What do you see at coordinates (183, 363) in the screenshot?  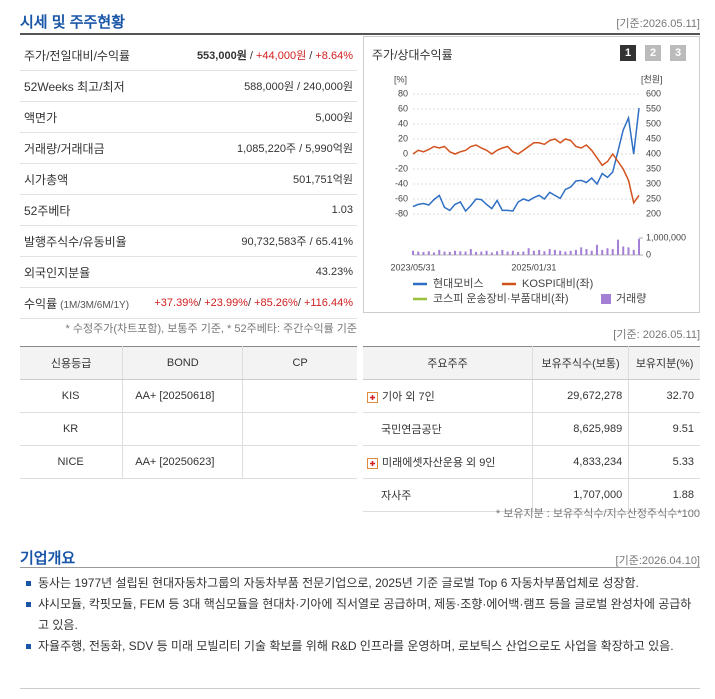 I see `header-cell: BOND` at bounding box center [183, 363].